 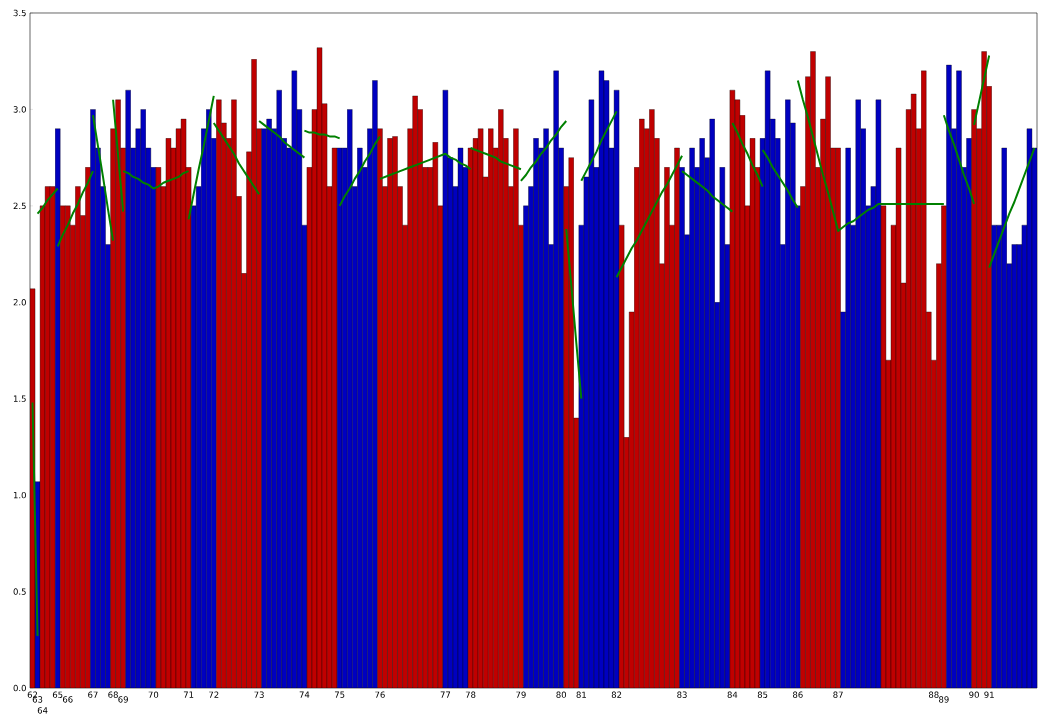 What do you see at coordinates (37, 699) in the screenshot?
I see `x-tick-label: 63` at bounding box center [37, 699].